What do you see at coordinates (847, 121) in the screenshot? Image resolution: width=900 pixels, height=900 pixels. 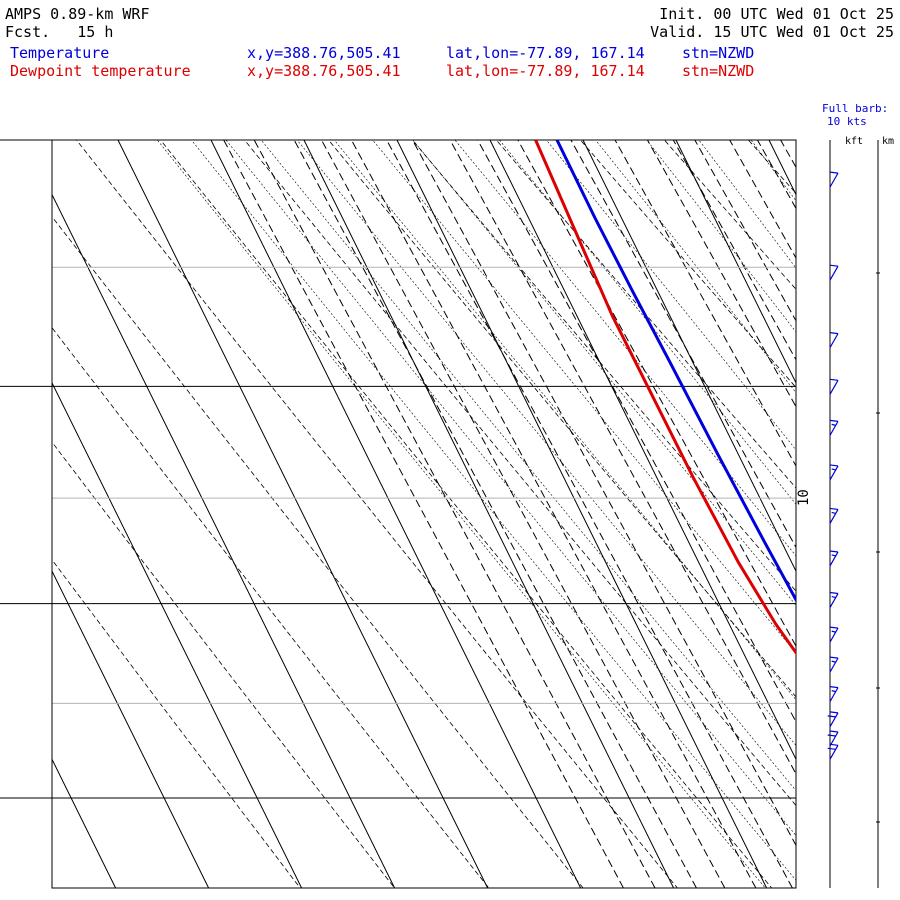 I see `barb-legend-line2: 10 kts` at bounding box center [847, 121].